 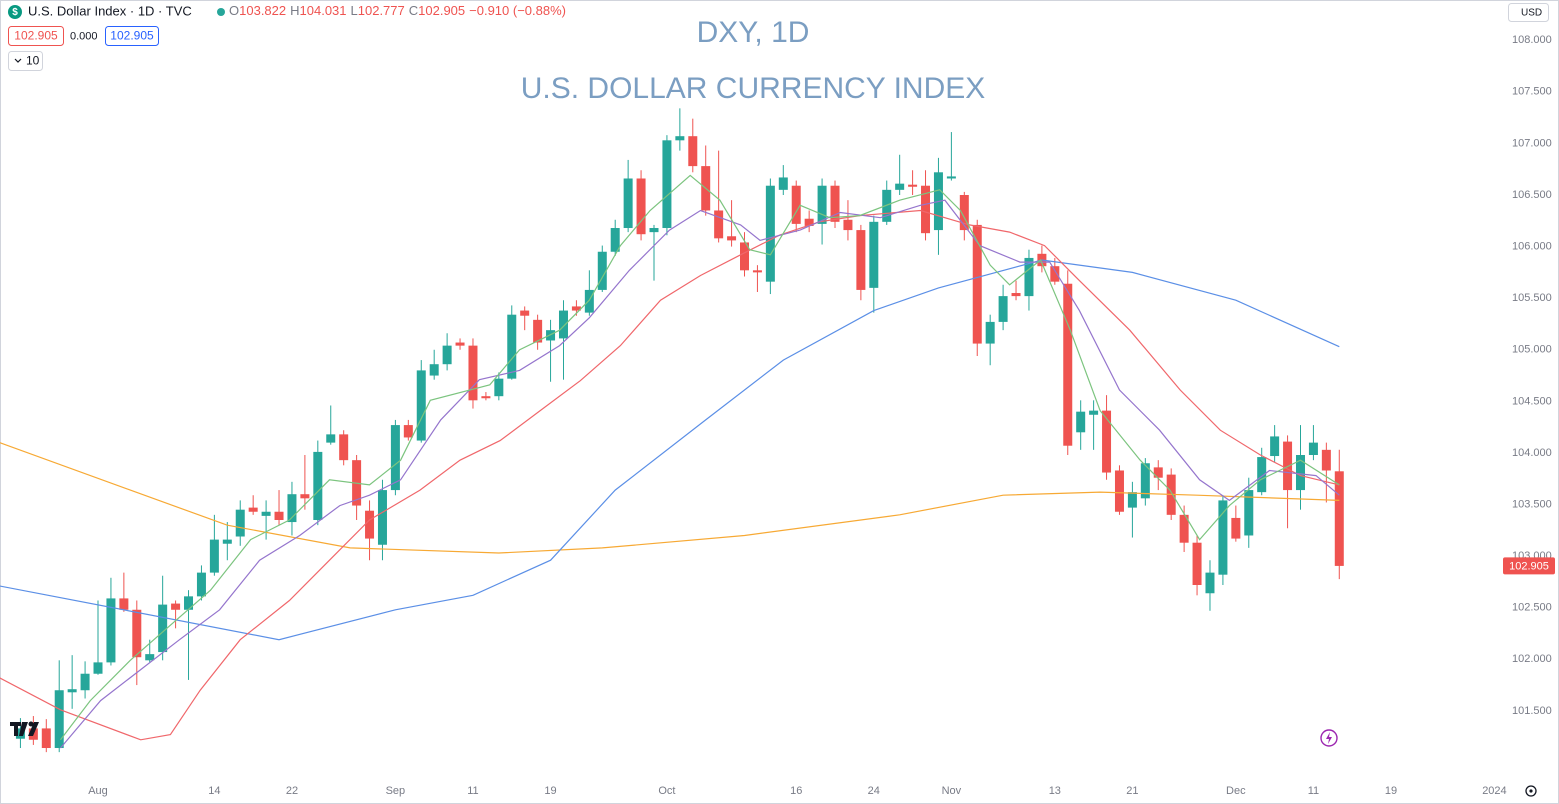 What do you see at coordinates (1532, 143) in the screenshot?
I see `y-tick-label: 107.000` at bounding box center [1532, 143].